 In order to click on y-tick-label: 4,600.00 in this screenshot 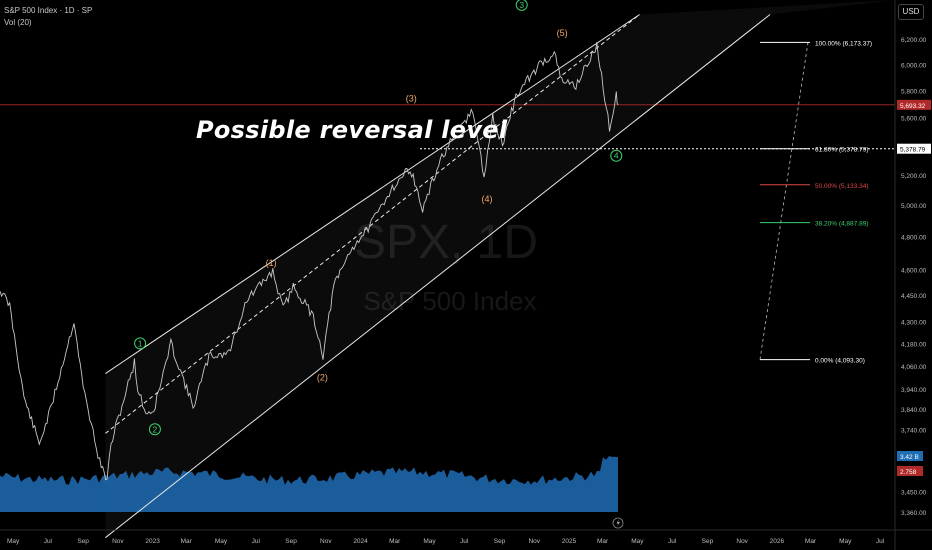, I will do `click(914, 270)`.